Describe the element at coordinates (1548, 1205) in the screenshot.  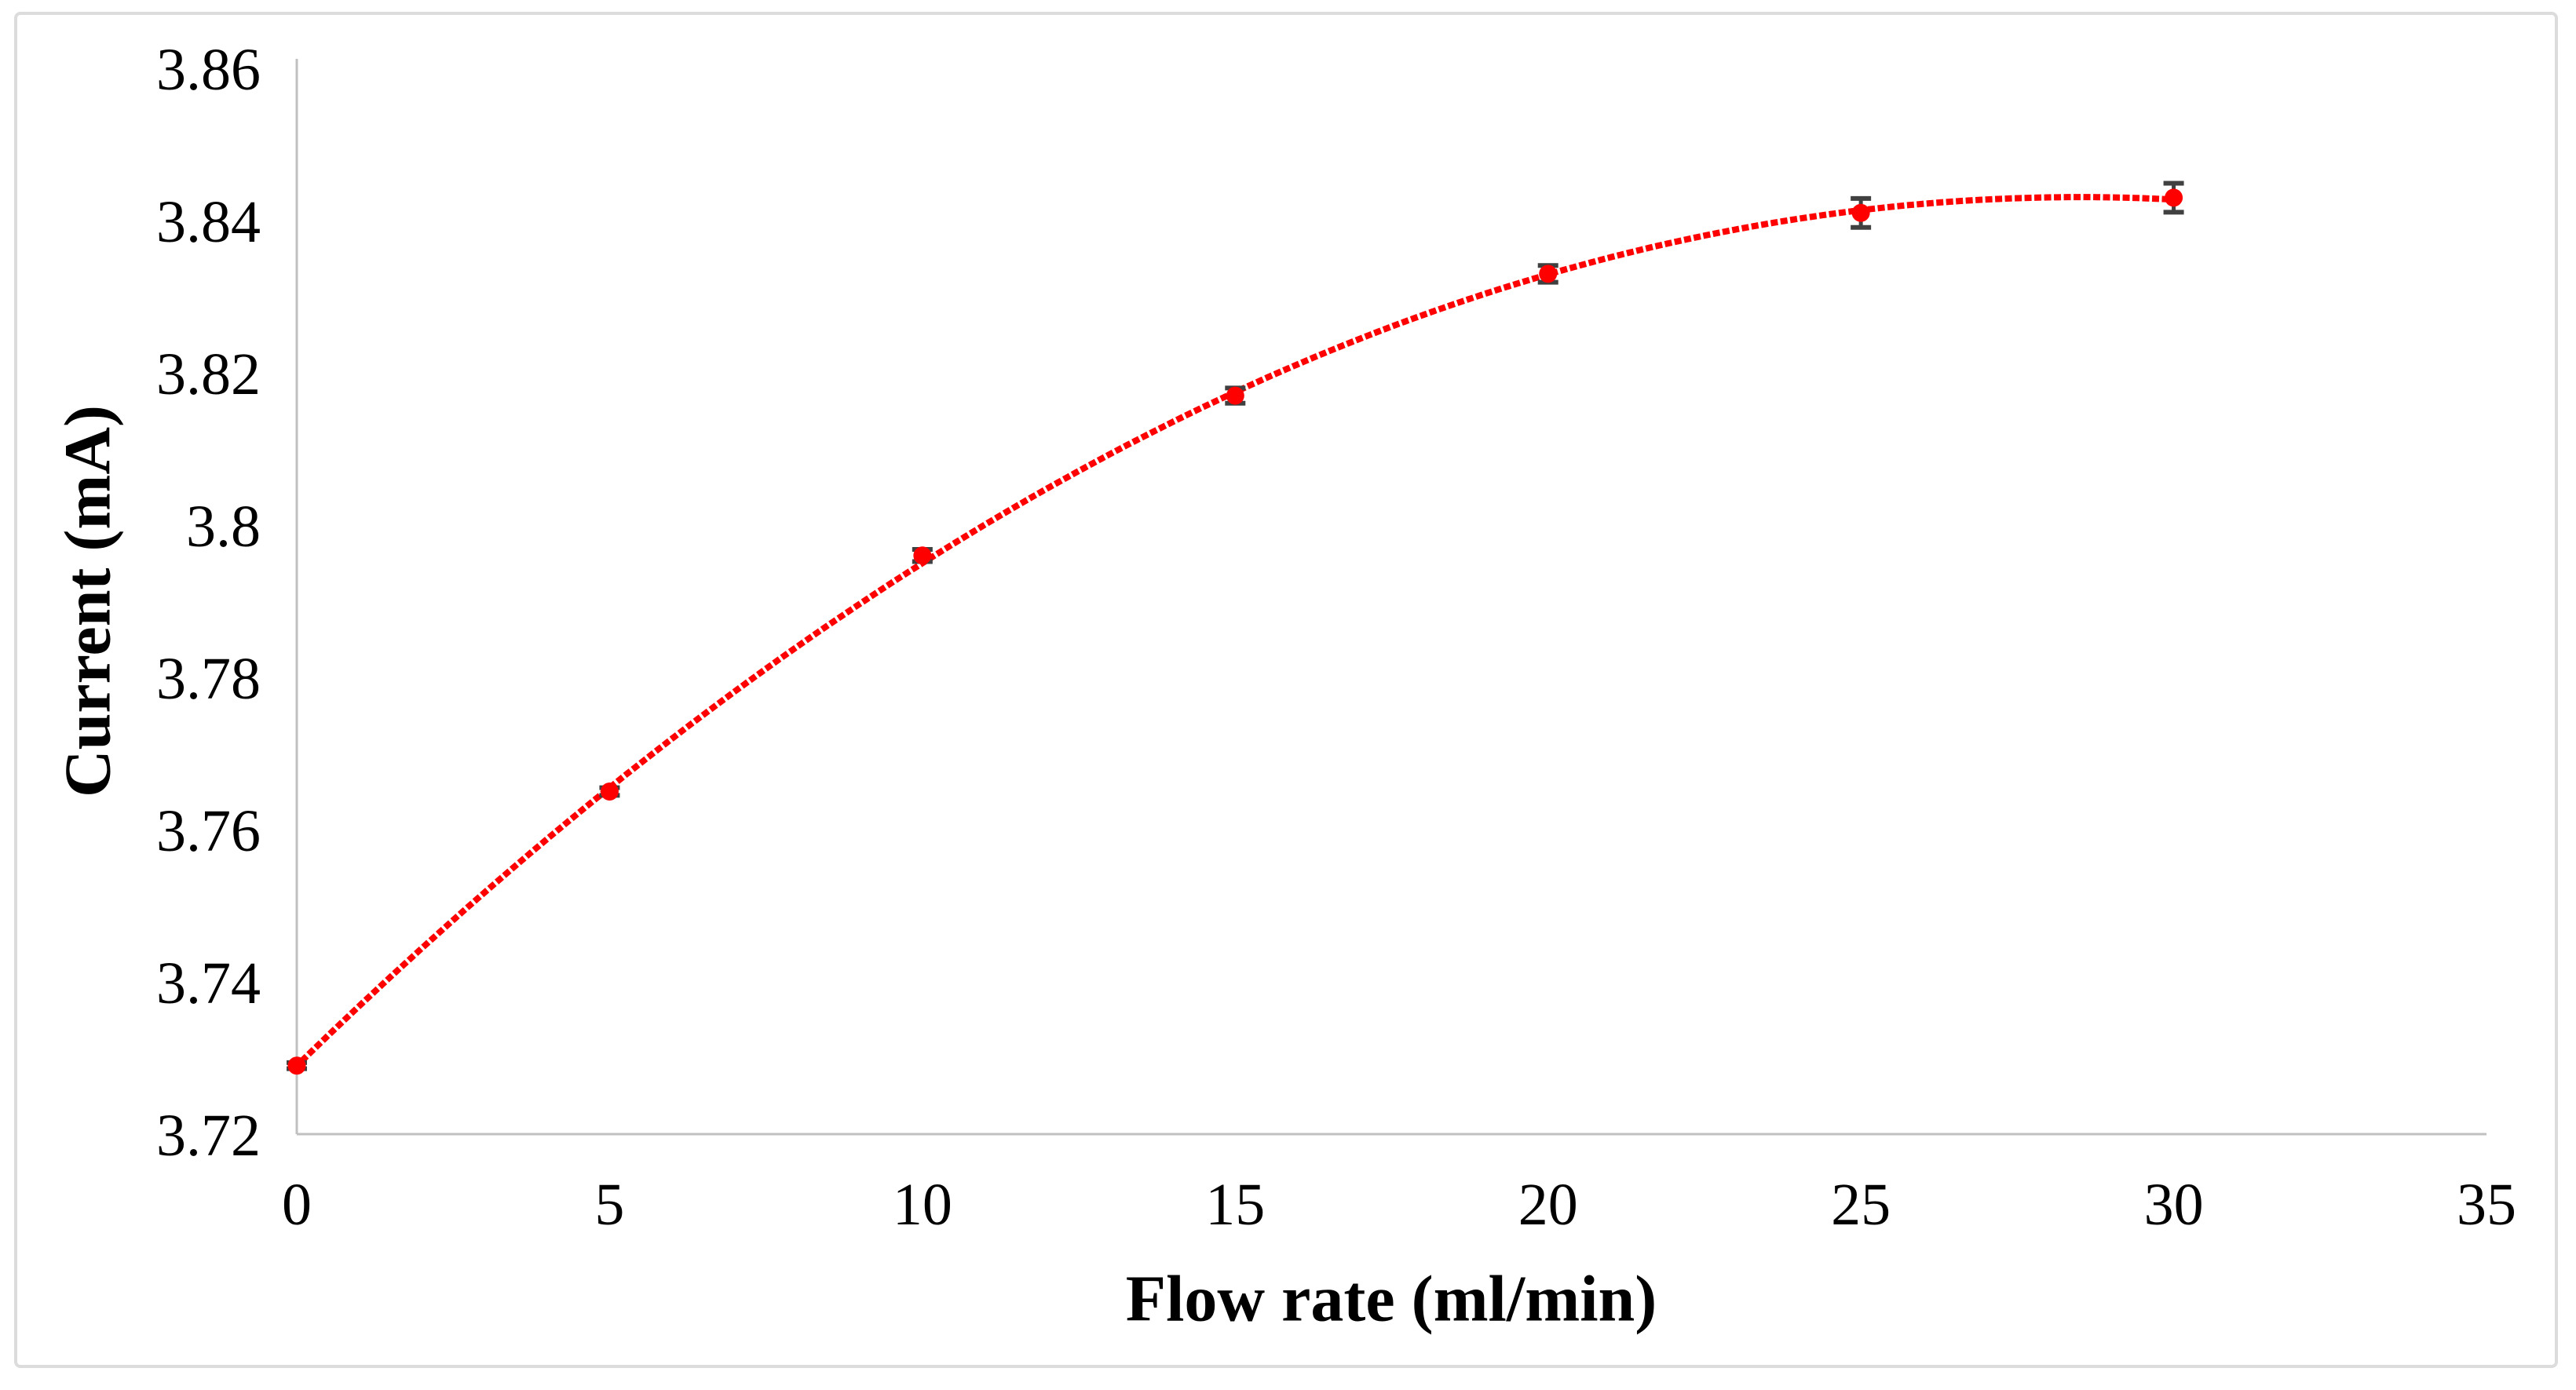
I see `x-tick-label: 20` at that location.